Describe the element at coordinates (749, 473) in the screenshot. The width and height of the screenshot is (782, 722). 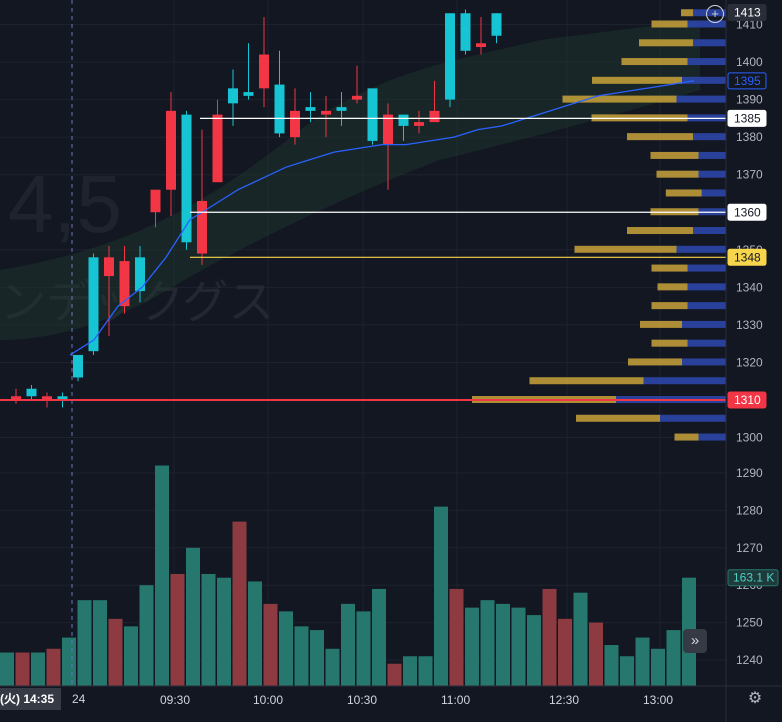
I see `price-tick-label: 1290` at that location.